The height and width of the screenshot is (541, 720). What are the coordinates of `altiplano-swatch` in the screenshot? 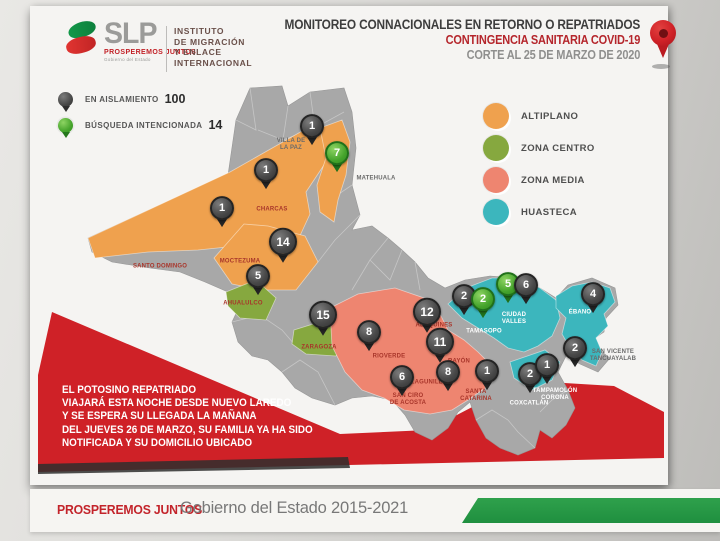 It's located at (496, 116).